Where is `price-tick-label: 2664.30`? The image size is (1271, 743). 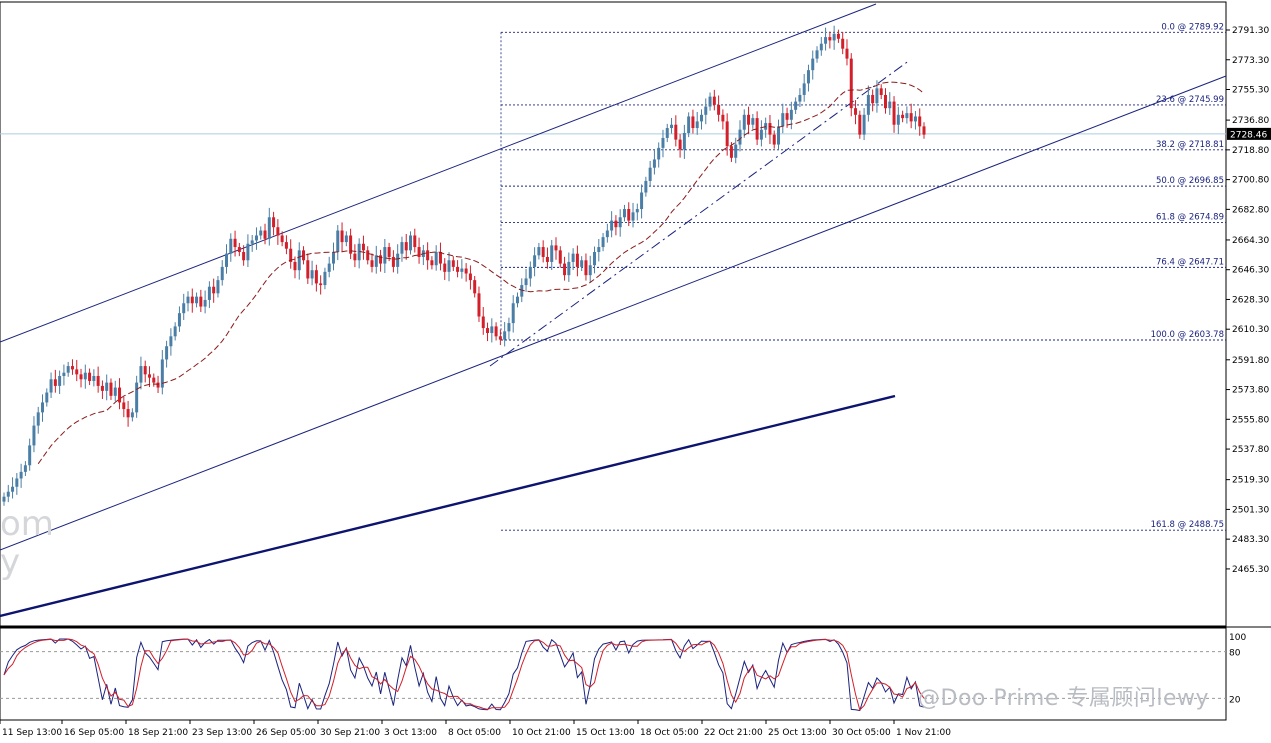 price-tick-label: 2664.30 is located at coordinates (1250, 241).